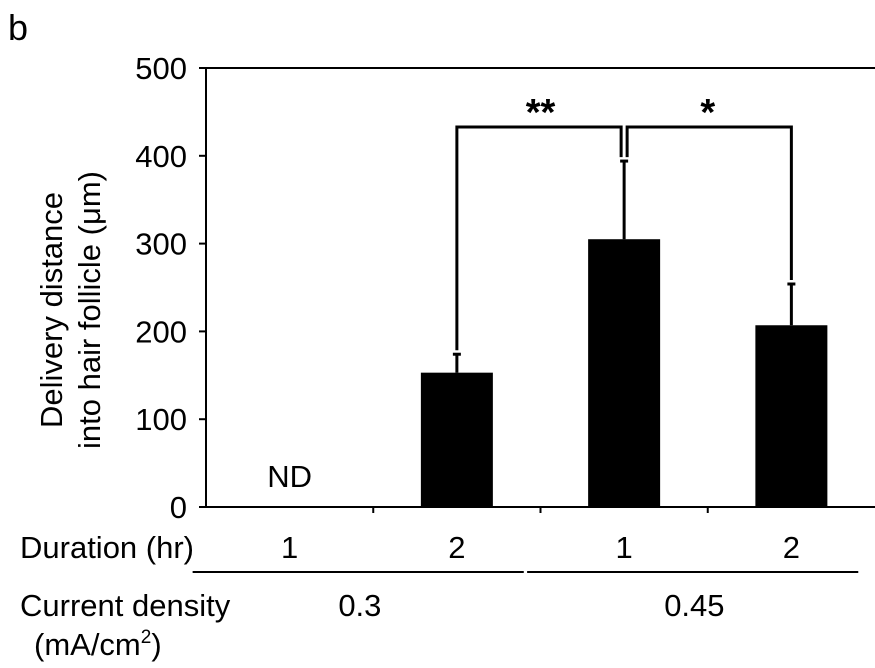 The height and width of the screenshot is (668, 875). I want to click on duration-labels: 1 2 1 2, so click(540, 547).